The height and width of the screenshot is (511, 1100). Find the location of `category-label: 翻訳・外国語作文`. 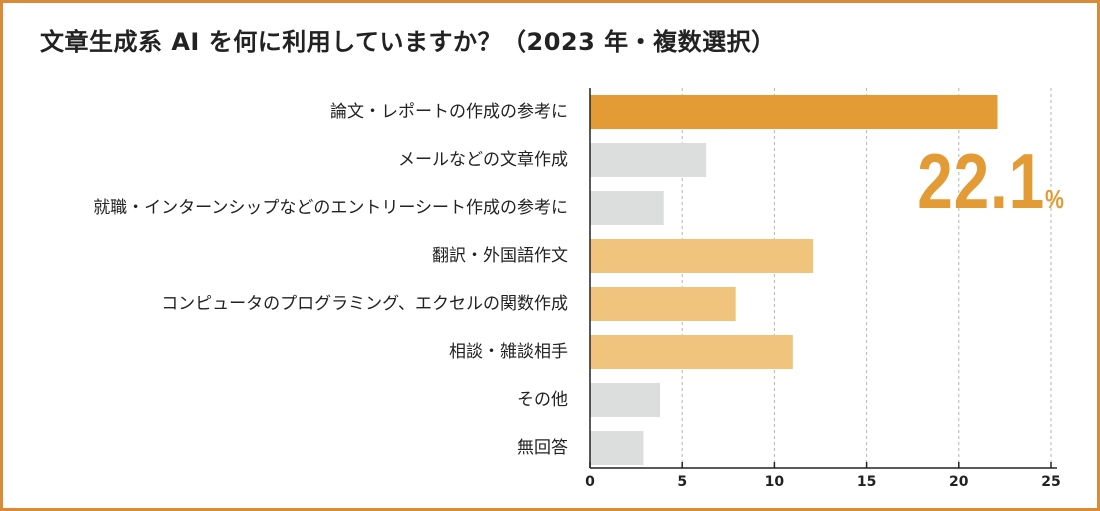

category-label: 翻訳・外国語作文 is located at coordinates (500, 256).